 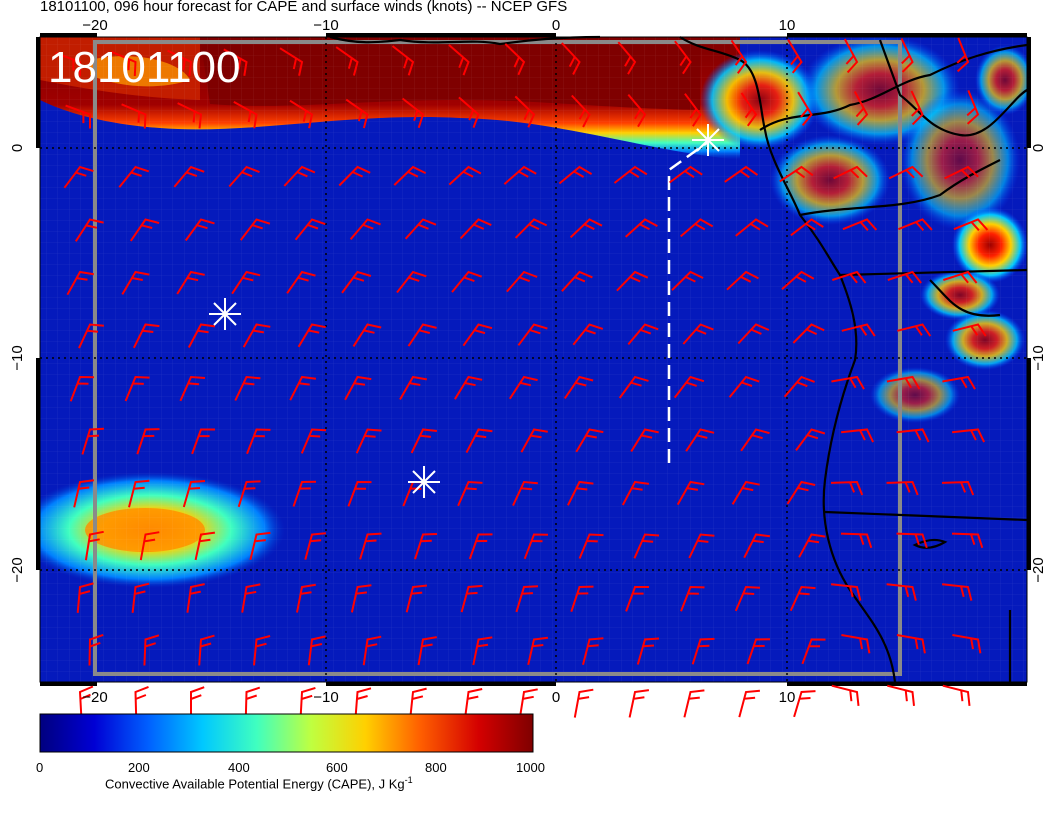 I want to click on y-tick-right: −20, so click(x=1038, y=569).